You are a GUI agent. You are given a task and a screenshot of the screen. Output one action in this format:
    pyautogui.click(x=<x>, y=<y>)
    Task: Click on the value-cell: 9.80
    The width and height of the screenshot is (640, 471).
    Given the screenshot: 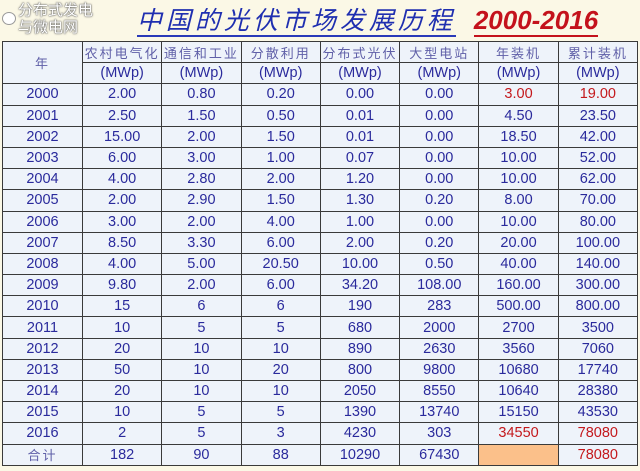 What is the action you would take?
    pyautogui.click(x=122, y=285)
    